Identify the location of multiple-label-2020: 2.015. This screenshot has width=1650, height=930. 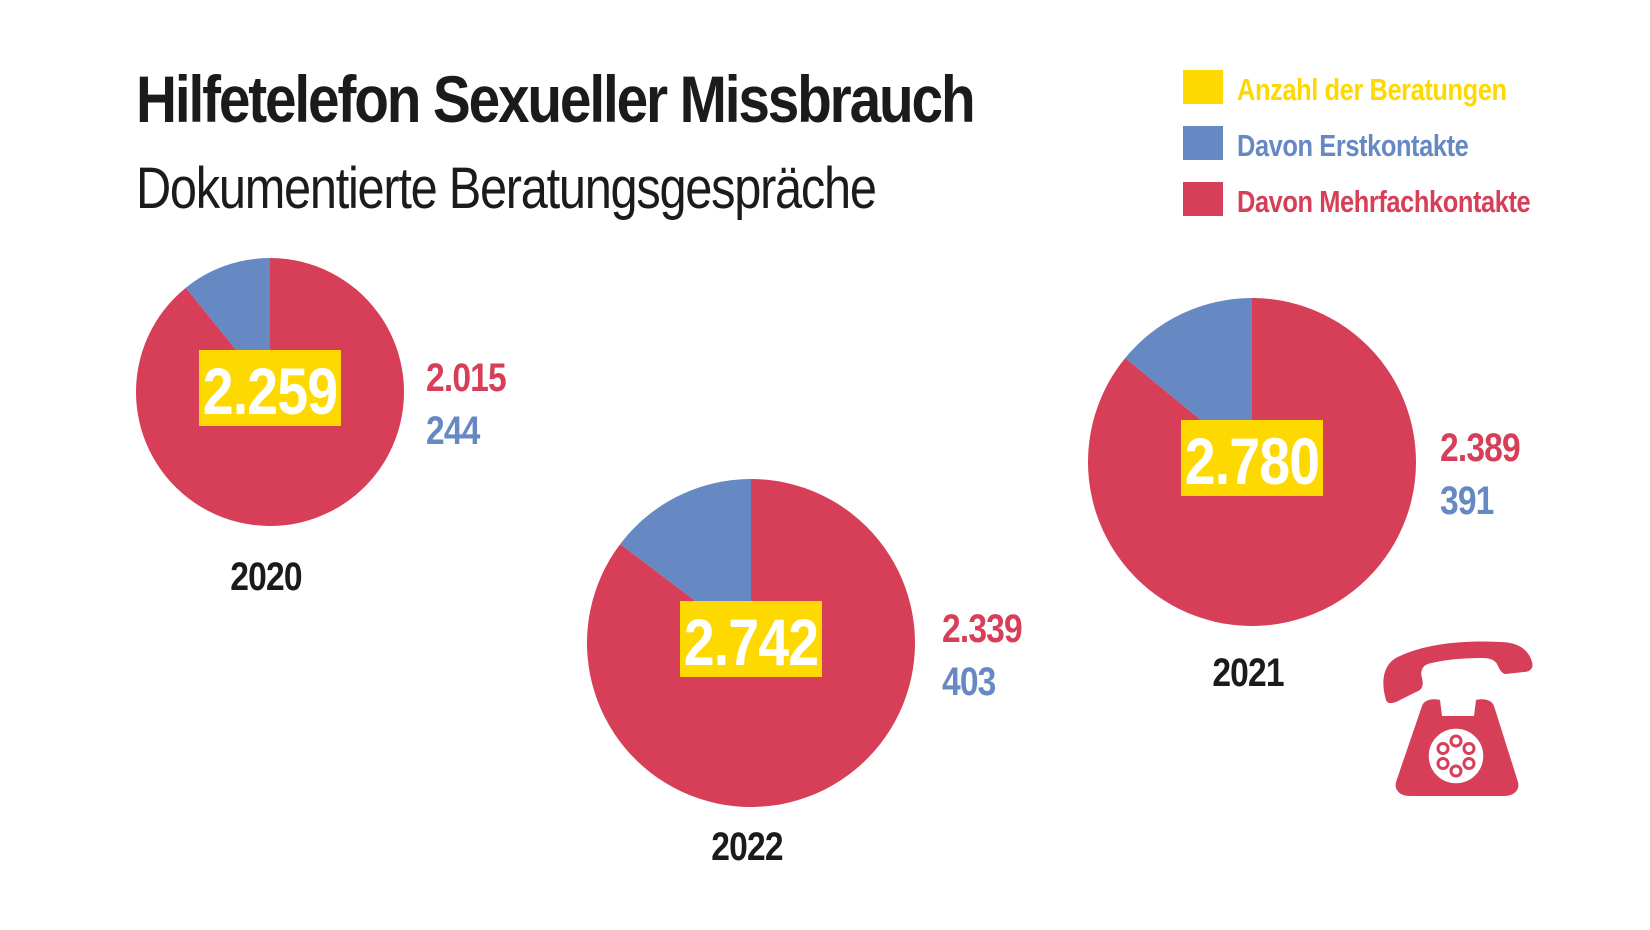
(466, 377).